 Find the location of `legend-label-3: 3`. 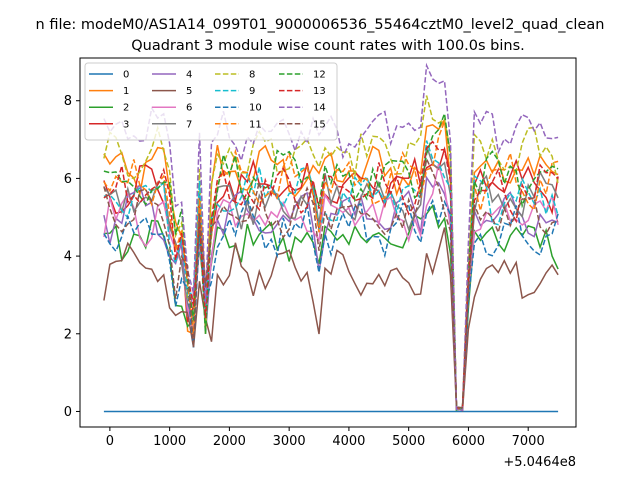

legend-label-3: 3 is located at coordinates (126, 124).